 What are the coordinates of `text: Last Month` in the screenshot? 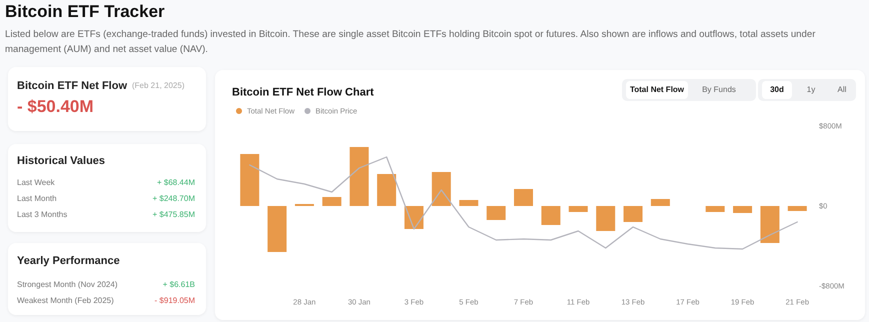 It's located at (37, 198).